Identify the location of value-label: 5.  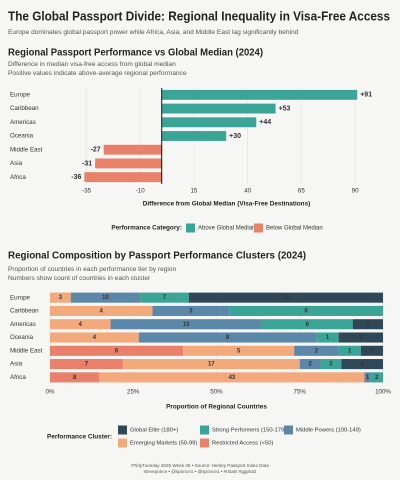
(239, 351).